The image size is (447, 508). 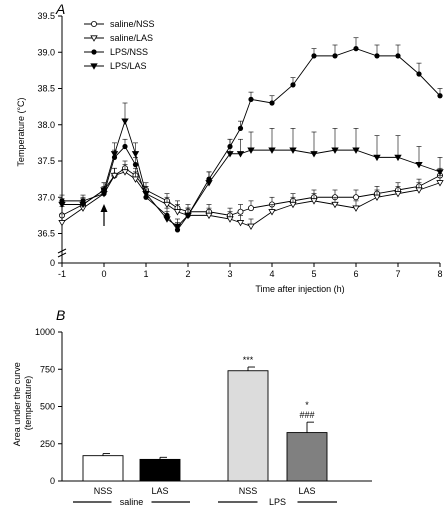 I want to click on b-y-axis-title: Area under the curve (temperature), so click(x=22, y=403).